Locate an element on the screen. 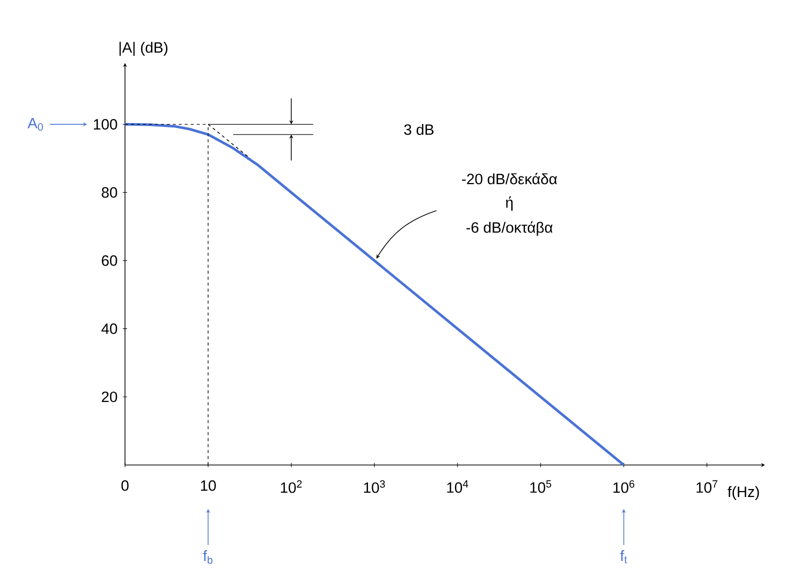  annotation: -6 dB/οκτάβα is located at coordinates (509, 228).